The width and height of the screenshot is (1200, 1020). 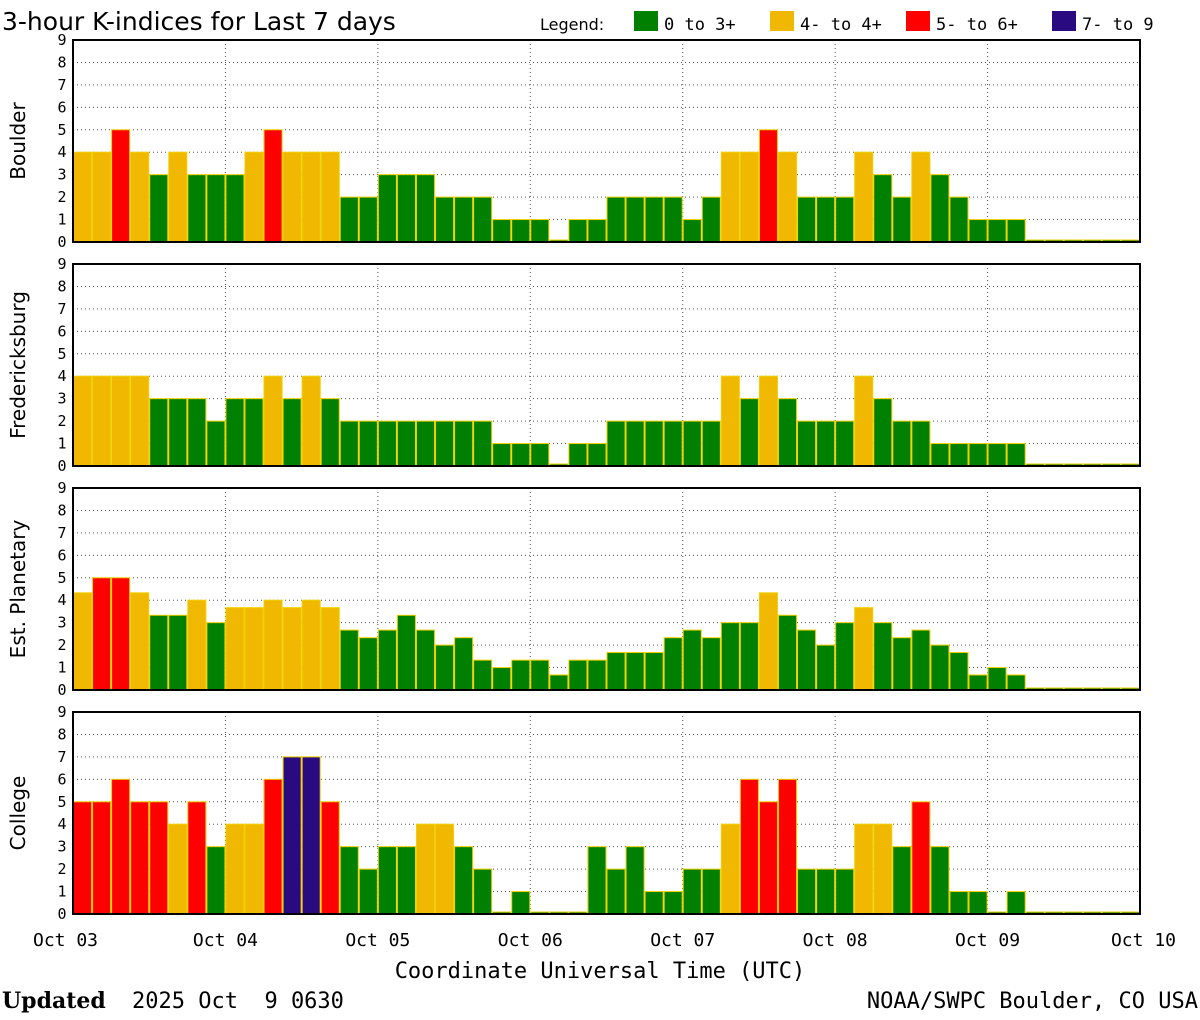 I want to click on y-tick-label: 7, so click(x=61, y=533).